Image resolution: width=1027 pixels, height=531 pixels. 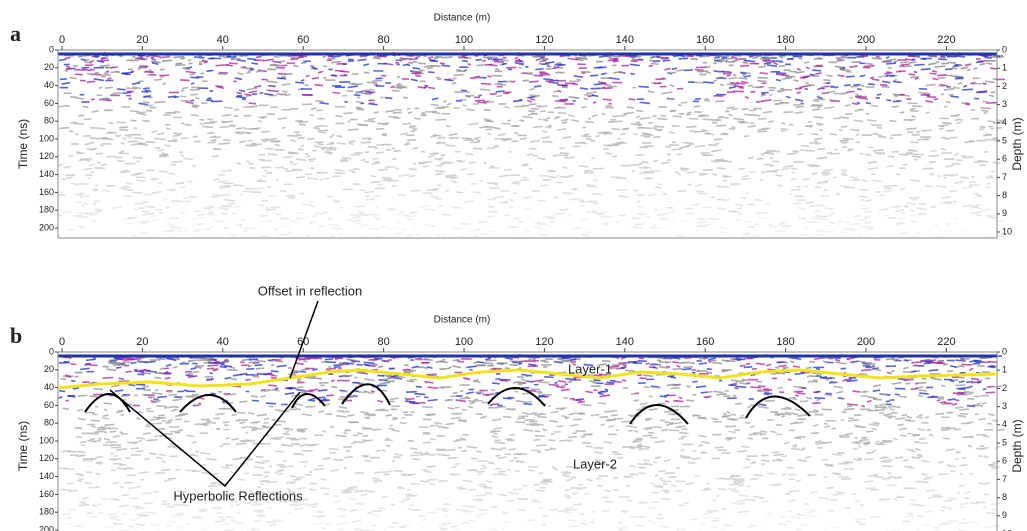 I want to click on y-tick-label: 80, so click(x=49, y=121).